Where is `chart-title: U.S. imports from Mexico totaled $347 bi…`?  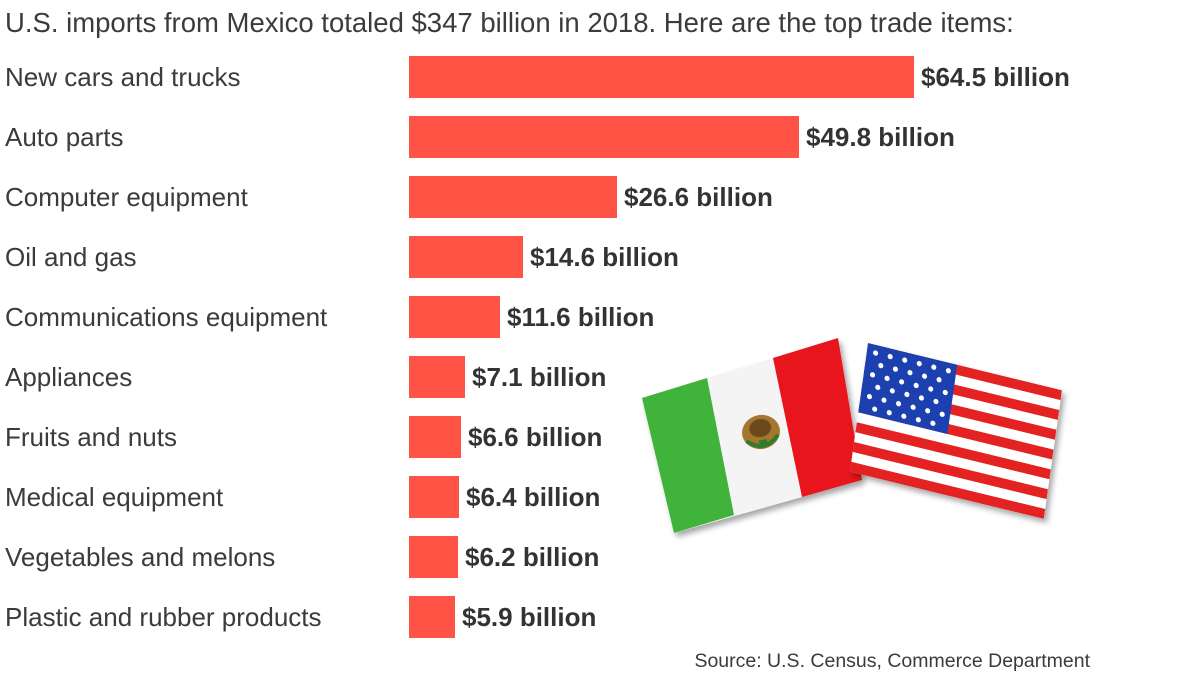
chart-title: U.S. imports from Mexico totaled $347 bi… is located at coordinates (509, 22).